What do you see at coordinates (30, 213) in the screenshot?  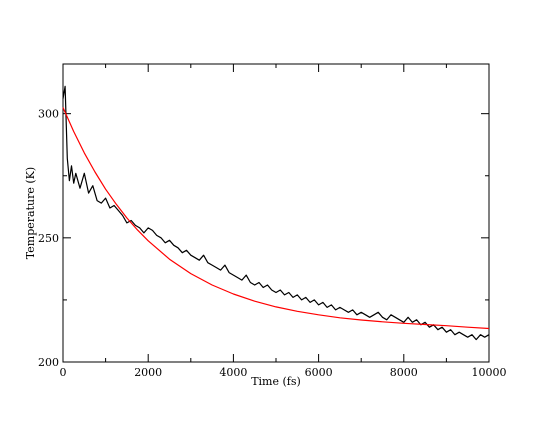 I see `y-axis-label: Temperature (K)` at bounding box center [30, 213].